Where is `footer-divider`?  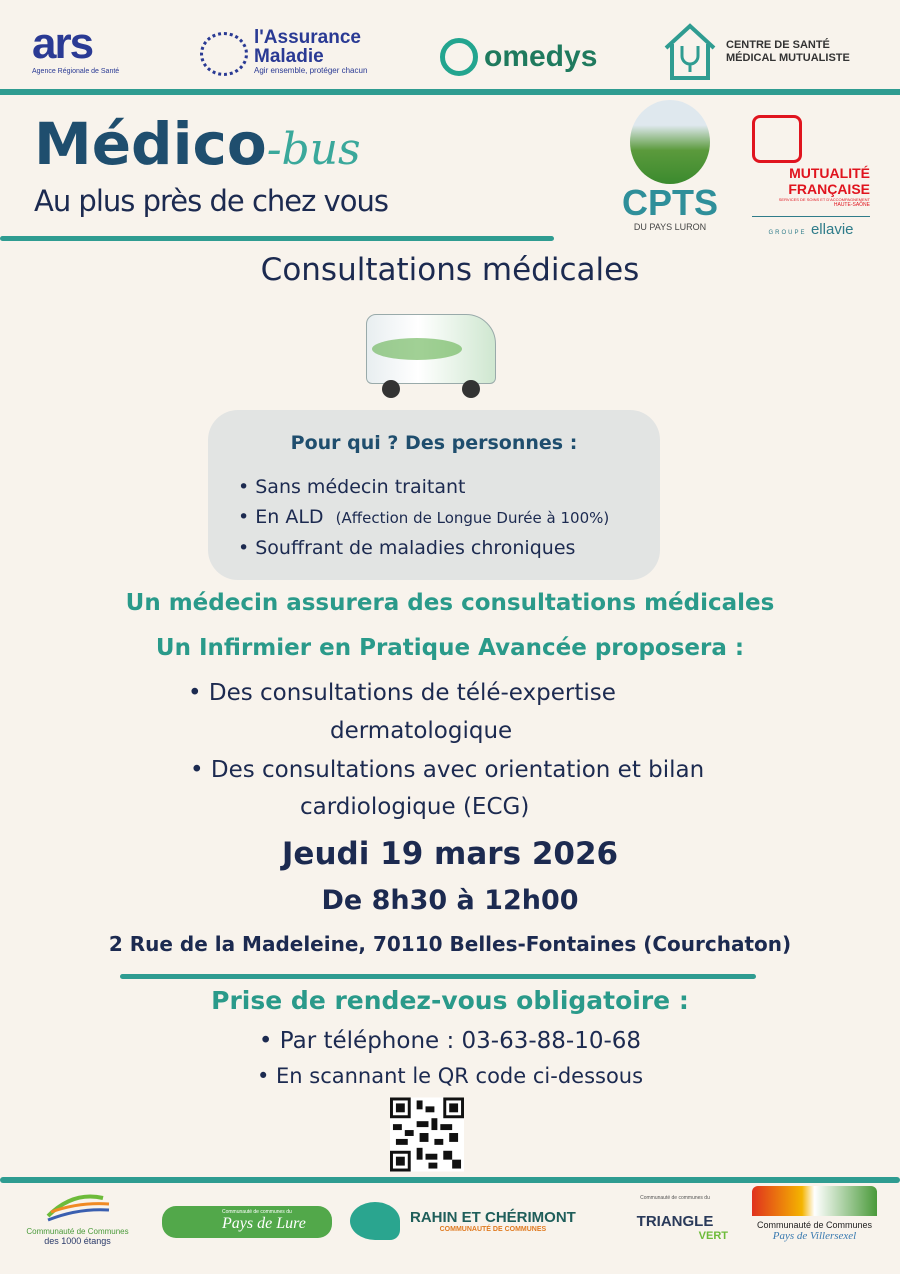
footer-divider is located at coordinates (450, 1180).